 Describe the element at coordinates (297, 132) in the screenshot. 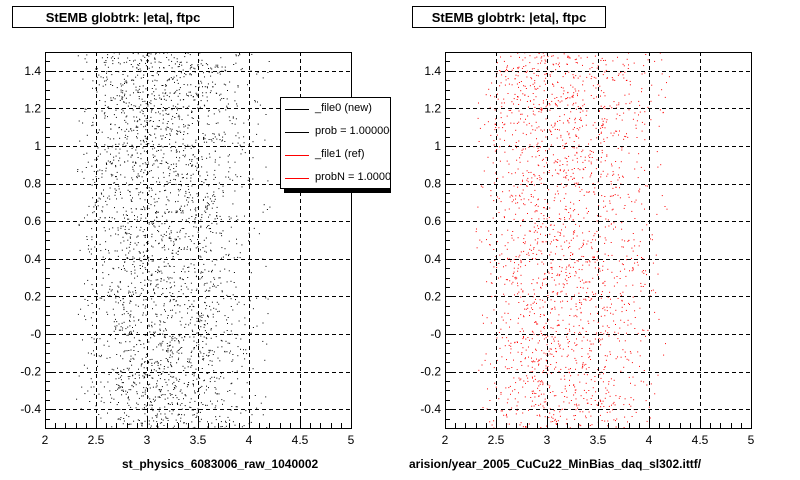

I see `legend-line-black` at that location.